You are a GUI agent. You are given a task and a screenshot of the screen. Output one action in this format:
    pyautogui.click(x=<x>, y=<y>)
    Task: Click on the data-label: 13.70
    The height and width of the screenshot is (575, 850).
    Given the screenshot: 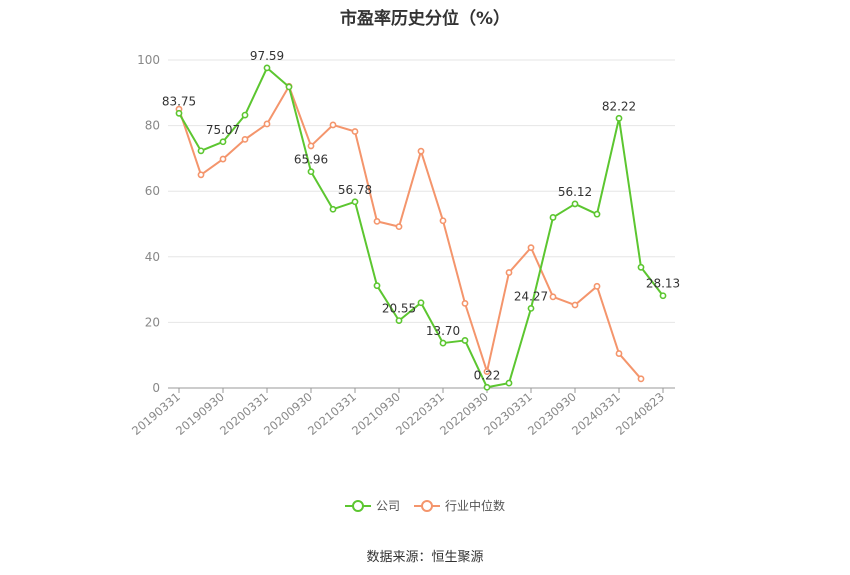 What is the action you would take?
    pyautogui.click(x=443, y=331)
    